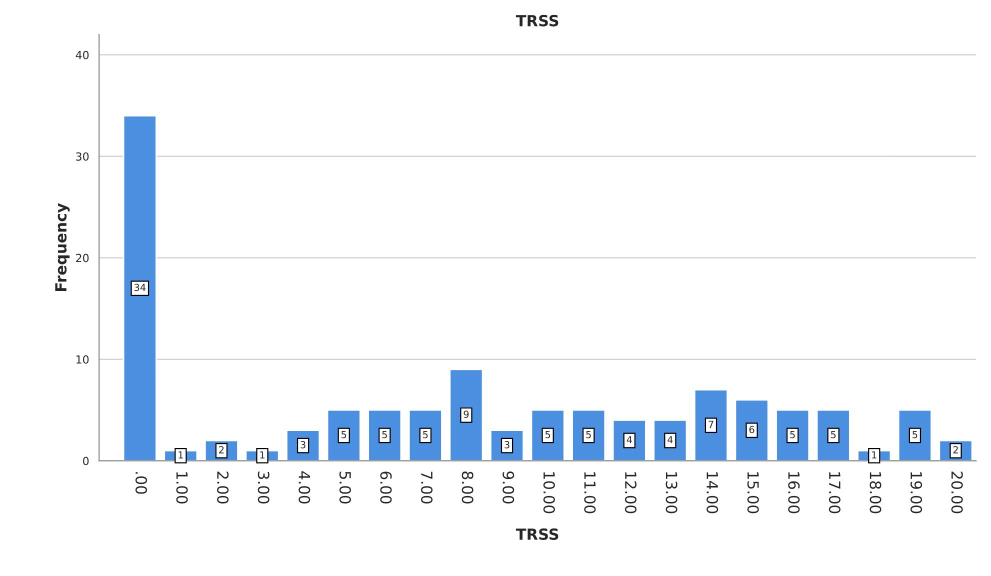 The width and height of the screenshot is (991, 576). What do you see at coordinates (712, 493) in the screenshot?
I see `x-tick-label: 14.00` at bounding box center [712, 493].